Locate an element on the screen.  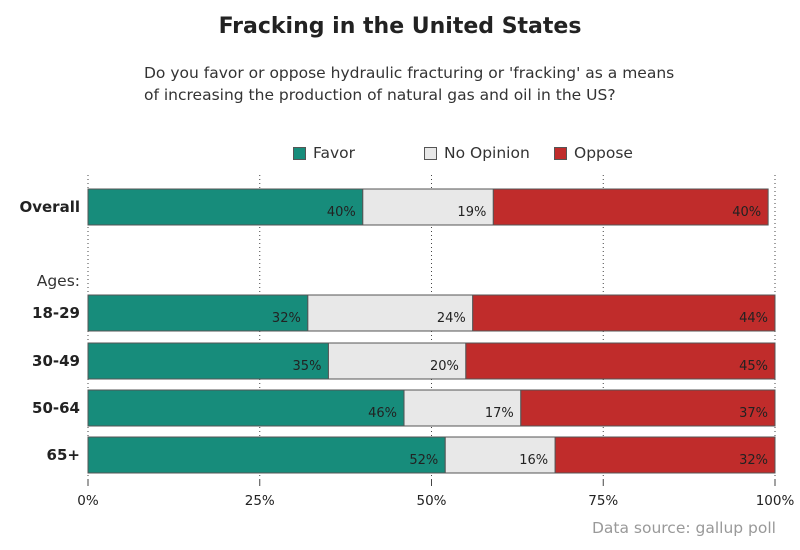
x-tick-label: 100% is located at coordinates (775, 501).